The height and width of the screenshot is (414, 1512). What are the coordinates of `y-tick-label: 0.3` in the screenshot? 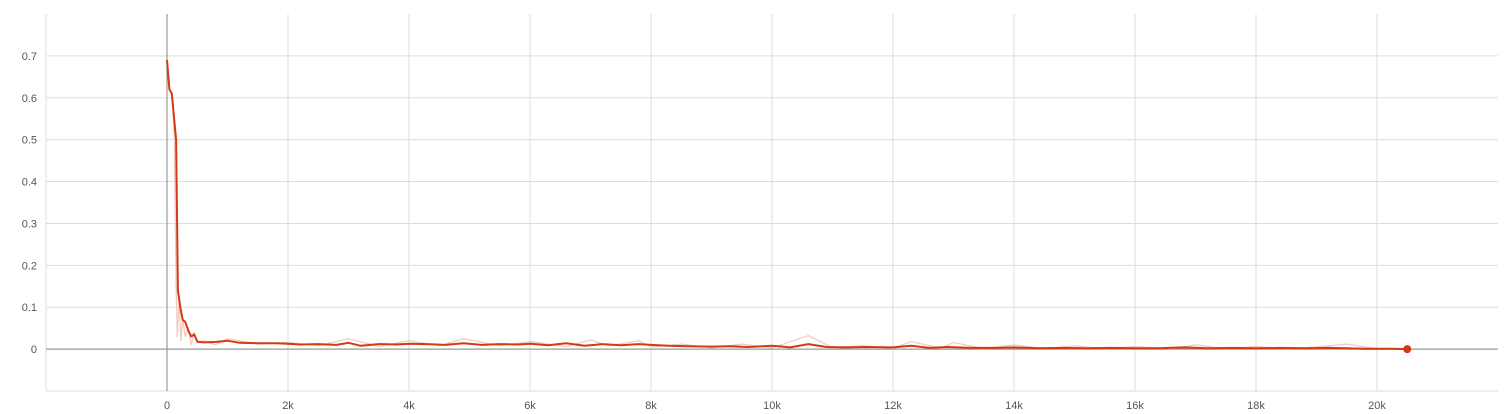 It's located at (29, 224).